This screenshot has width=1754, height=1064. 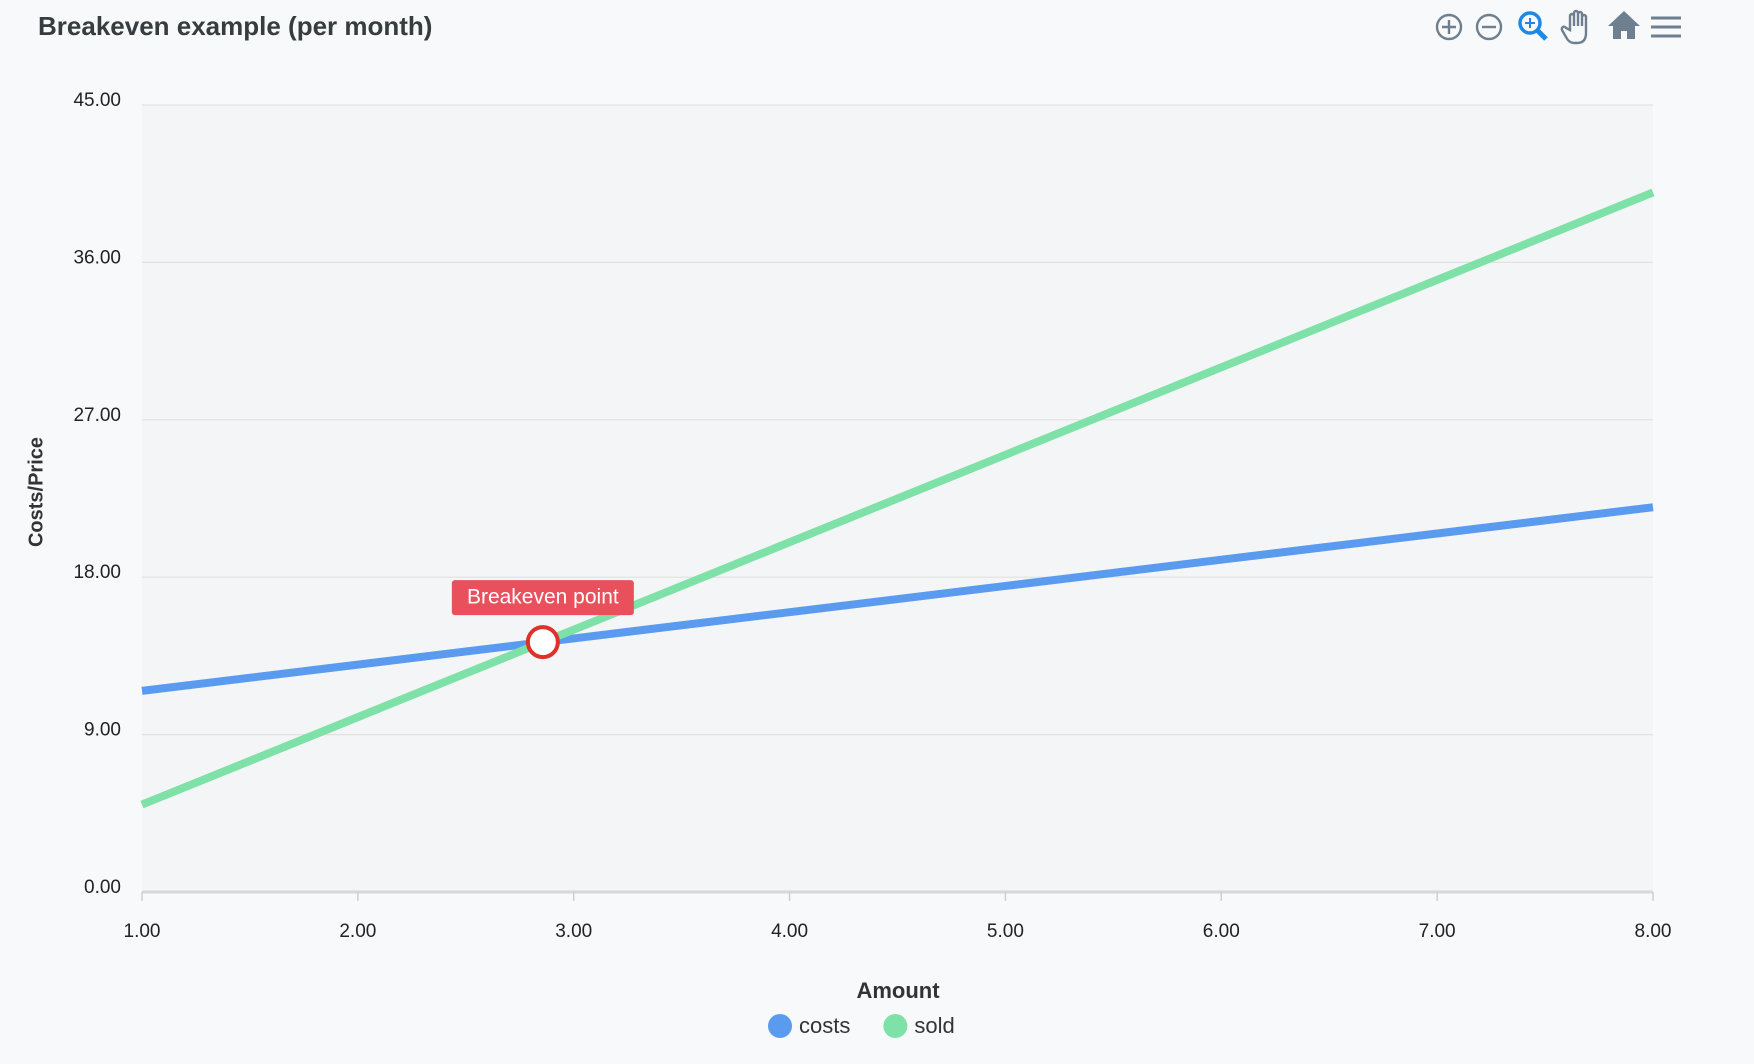 What do you see at coordinates (1221, 931) in the screenshot?
I see `x-tick-label: 6.00` at bounding box center [1221, 931].